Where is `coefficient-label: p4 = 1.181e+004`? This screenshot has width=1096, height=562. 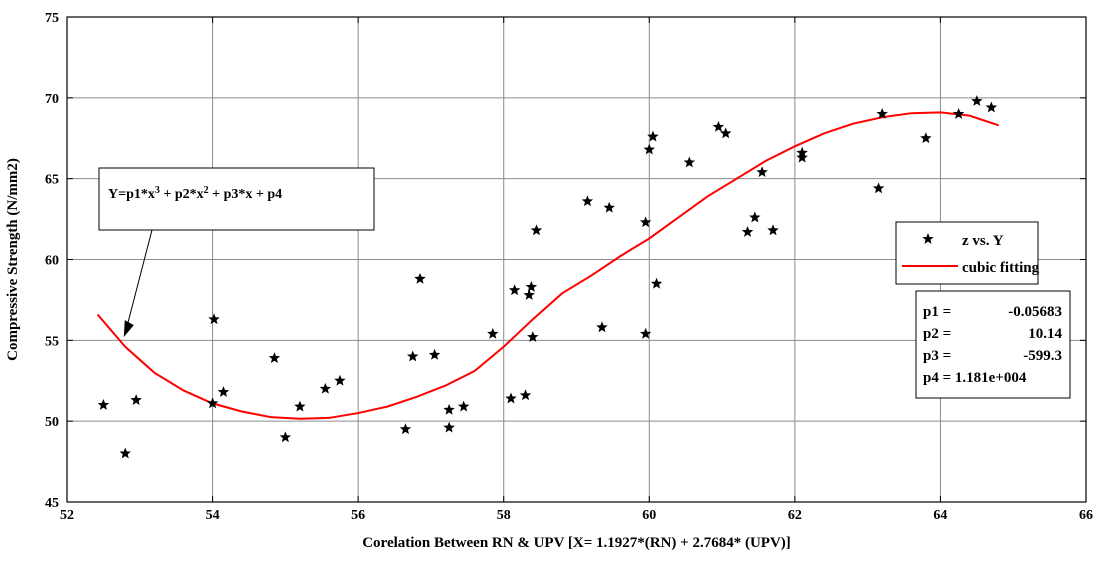 coefficient-label: p4 = 1.181e+004 is located at coordinates (975, 378).